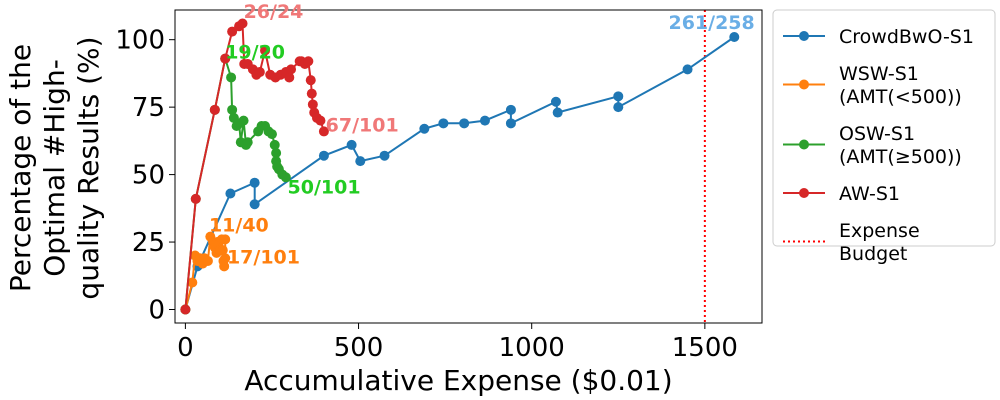 This screenshot has width=1000, height=400. What do you see at coordinates (148, 243) in the screenshot?
I see `y-tick-label: 25` at bounding box center [148, 243].